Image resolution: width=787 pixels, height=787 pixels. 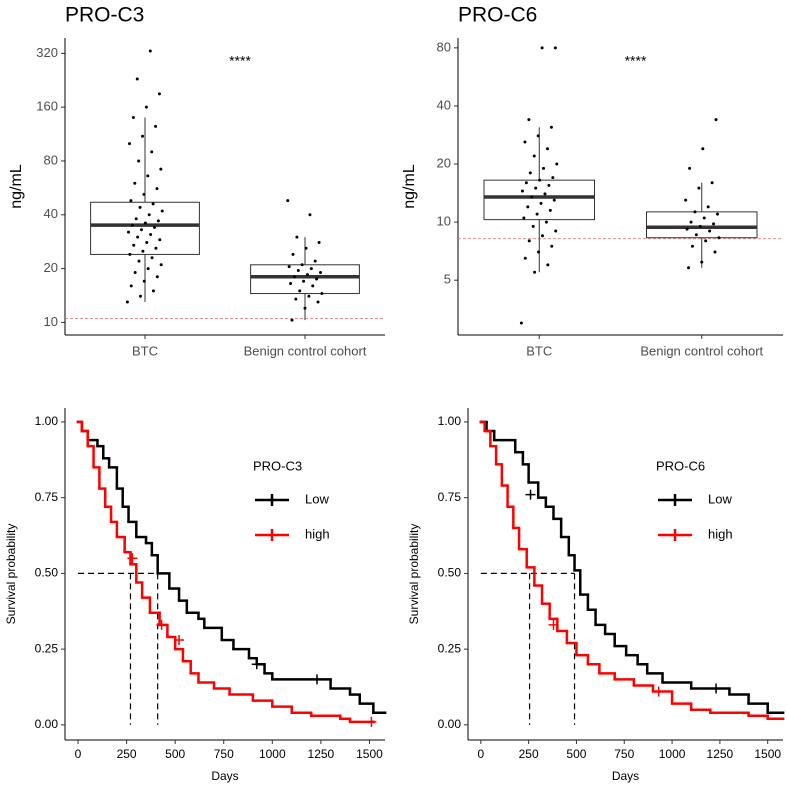 I want to click on annotation: ****, so click(x=240, y=61).